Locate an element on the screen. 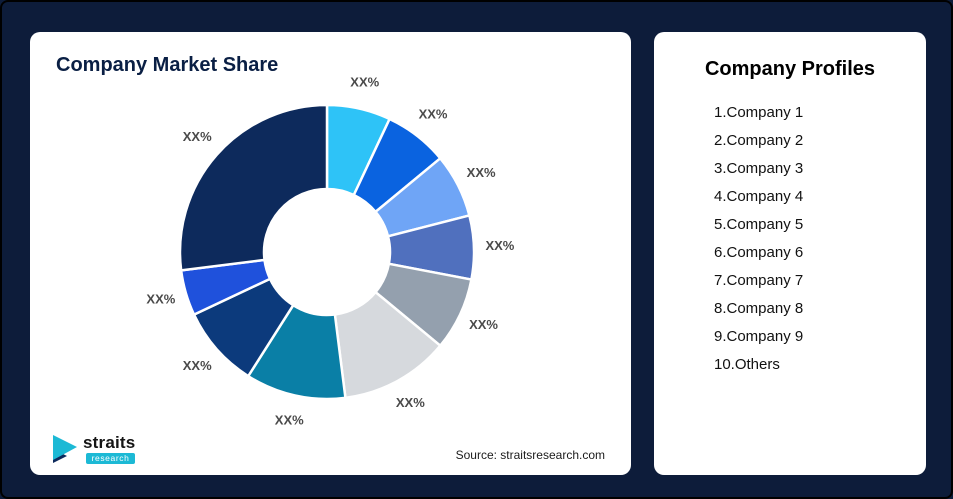 This screenshot has height=499, width=953. list-item: 2.Company 2 is located at coordinates (759, 141).